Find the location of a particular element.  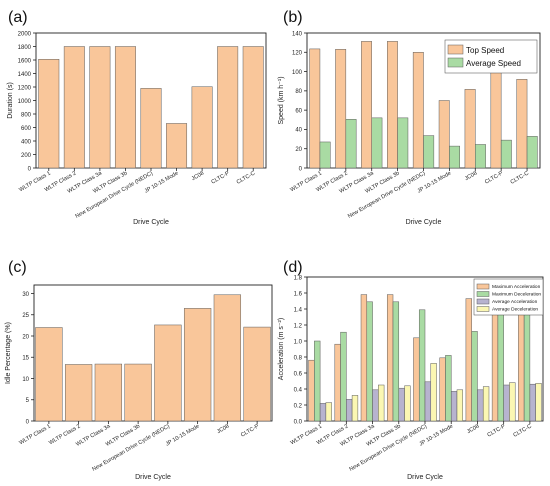

y-tick-label: 140 is located at coordinates (297, 34).